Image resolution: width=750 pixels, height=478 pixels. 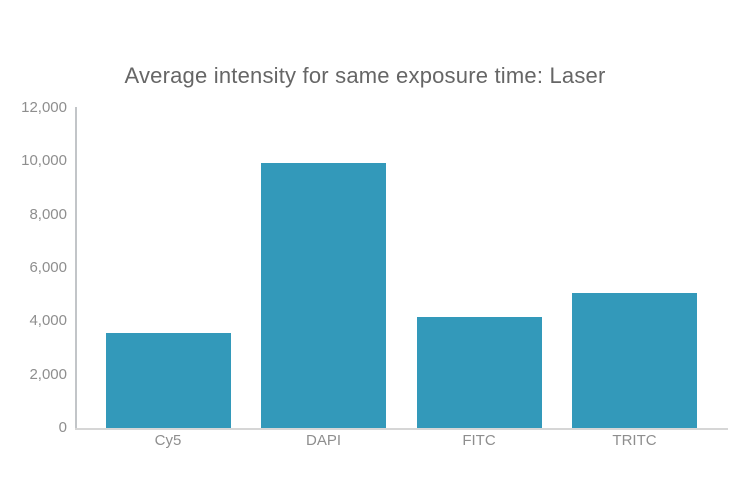 I want to click on bar-tritc, so click(x=634, y=360).